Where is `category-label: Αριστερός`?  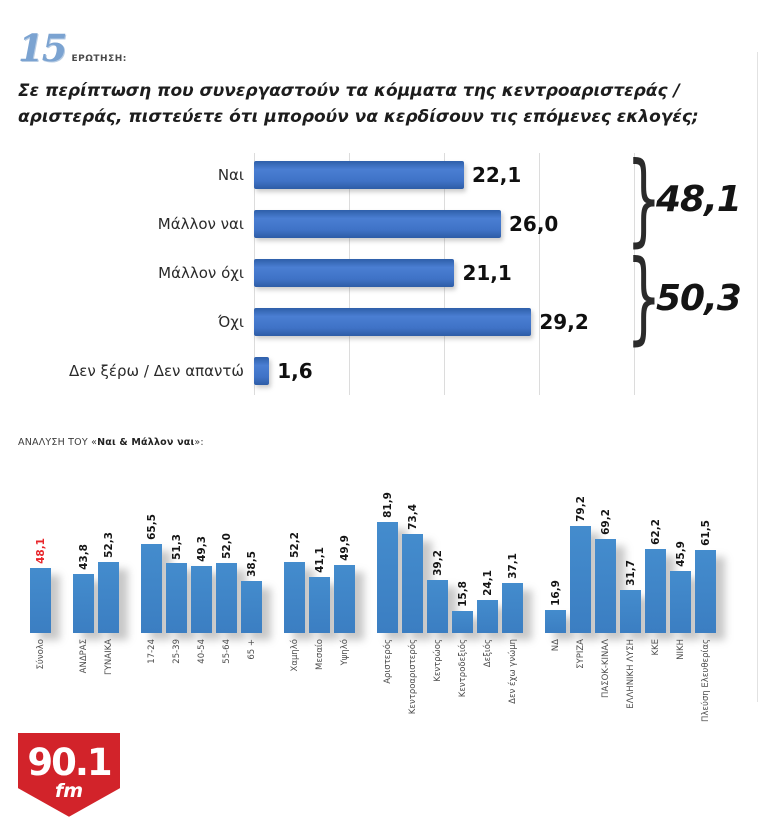 category-label: Αριστερός is located at coordinates (387, 661).